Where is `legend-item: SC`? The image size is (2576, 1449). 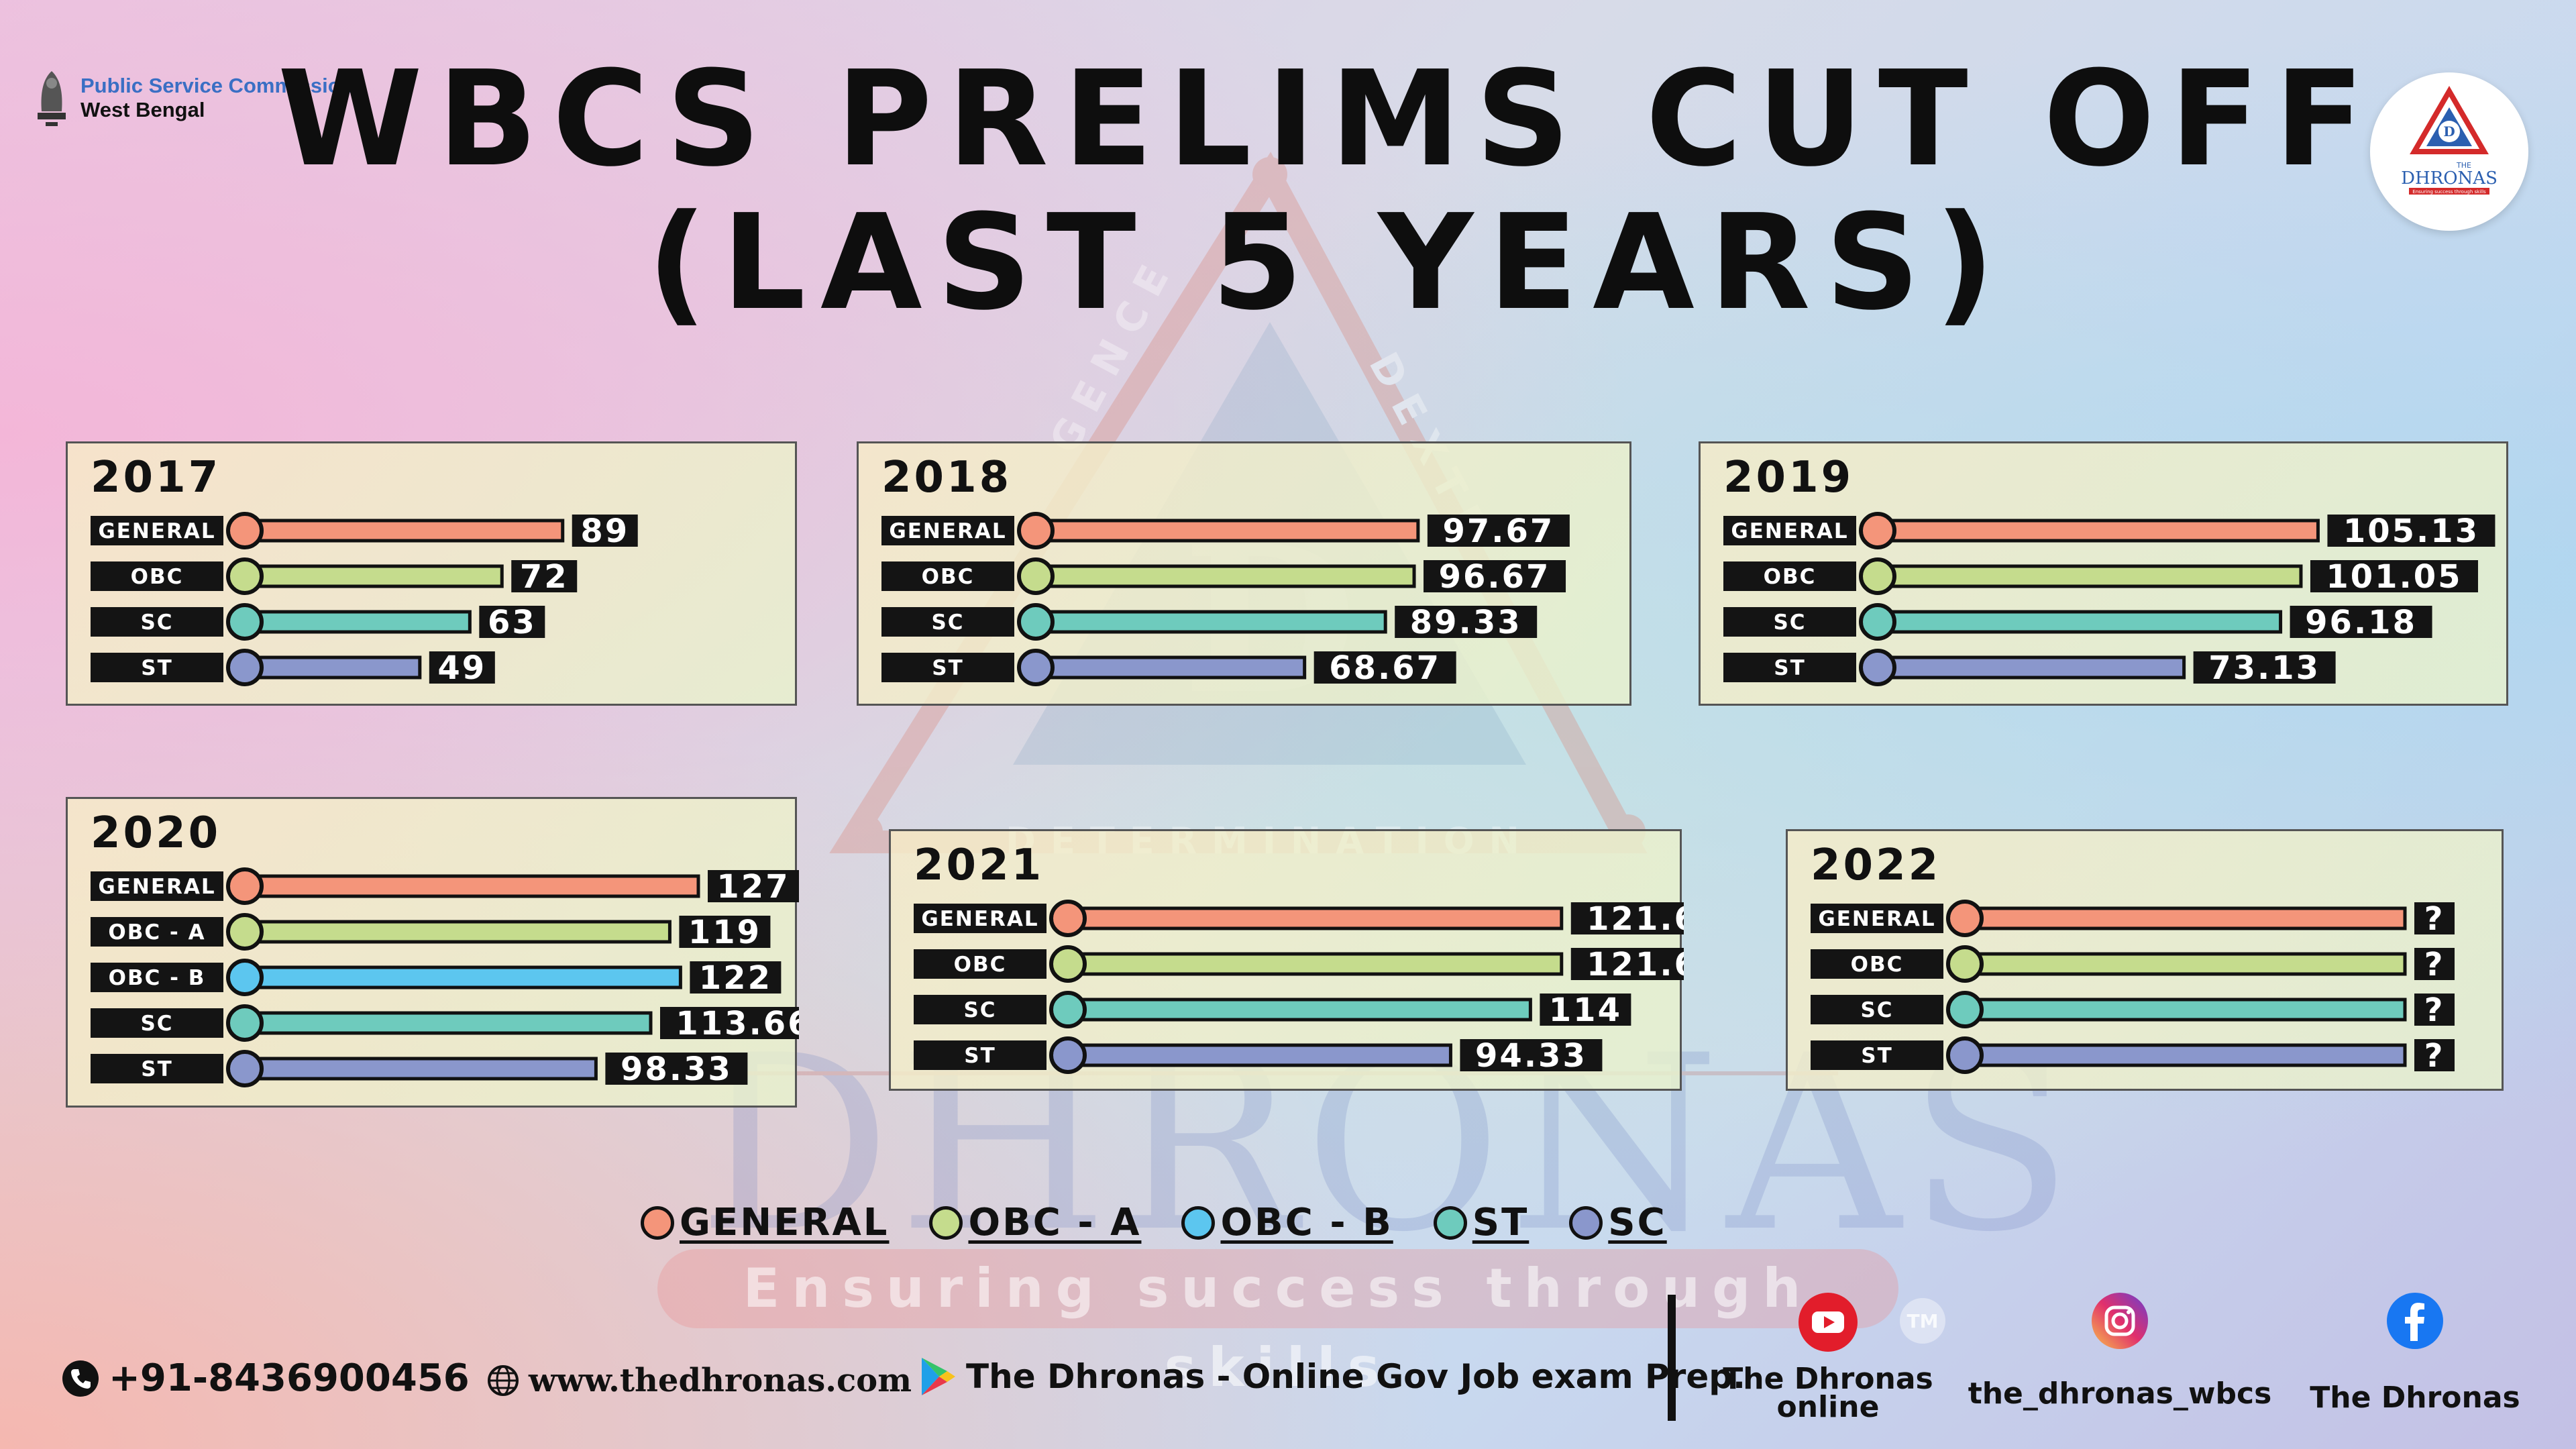
legend-item: SC is located at coordinates (1617, 1222).